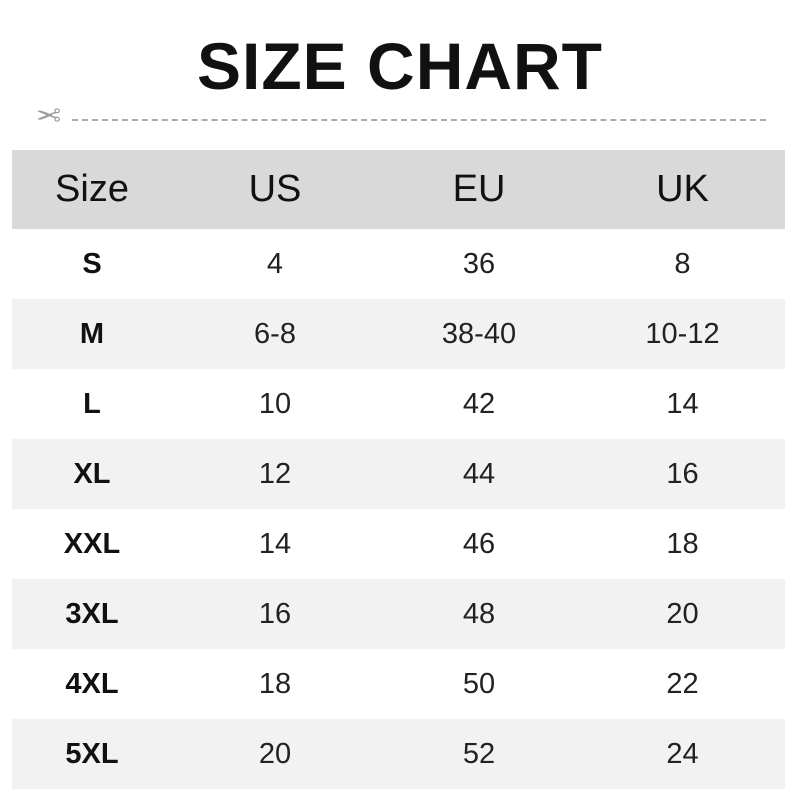 This screenshot has width=800, height=800. I want to click on size-value: 38-40, so click(479, 334).